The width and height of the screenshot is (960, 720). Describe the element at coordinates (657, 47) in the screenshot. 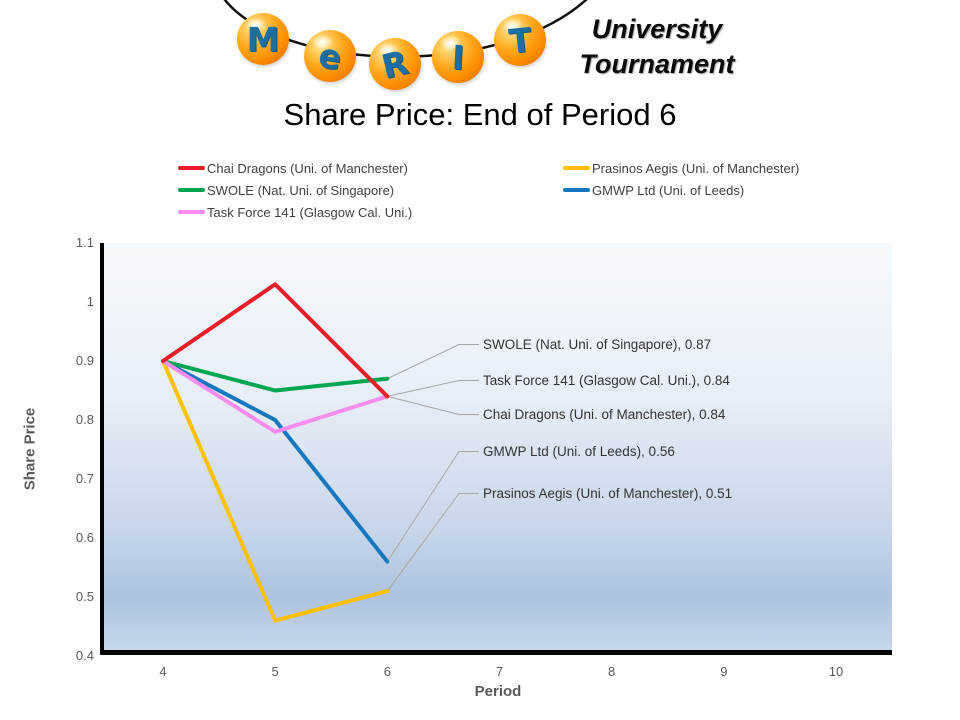

I see `logo-tagline: University Tournament` at that location.